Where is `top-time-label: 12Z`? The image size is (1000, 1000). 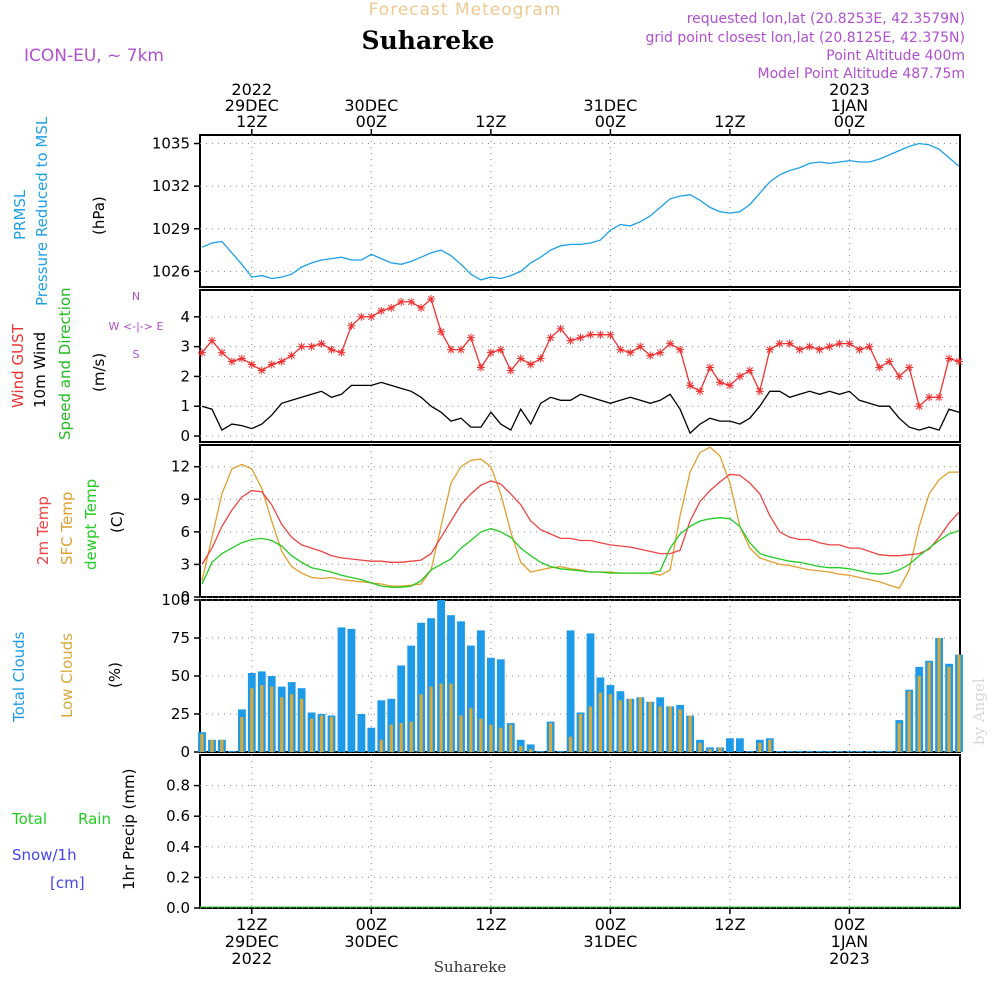 top-time-label: 12Z is located at coordinates (490, 121).